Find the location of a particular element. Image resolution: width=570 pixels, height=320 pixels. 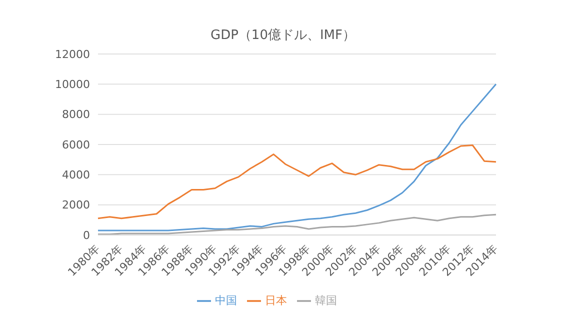

y-tick-label: 8000 is located at coordinates (76, 115).